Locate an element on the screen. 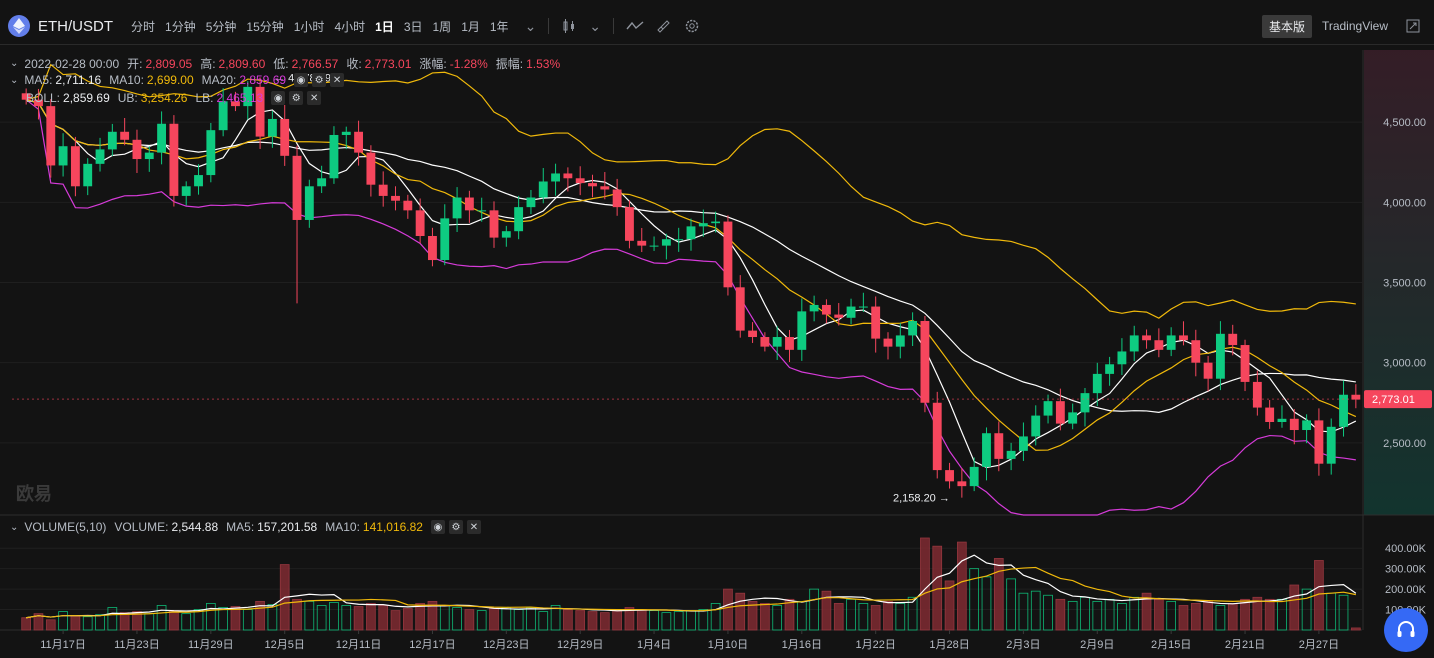 This screenshot has height=658, width=1434. boll-lb-value: 2,465.13 is located at coordinates (240, 98).